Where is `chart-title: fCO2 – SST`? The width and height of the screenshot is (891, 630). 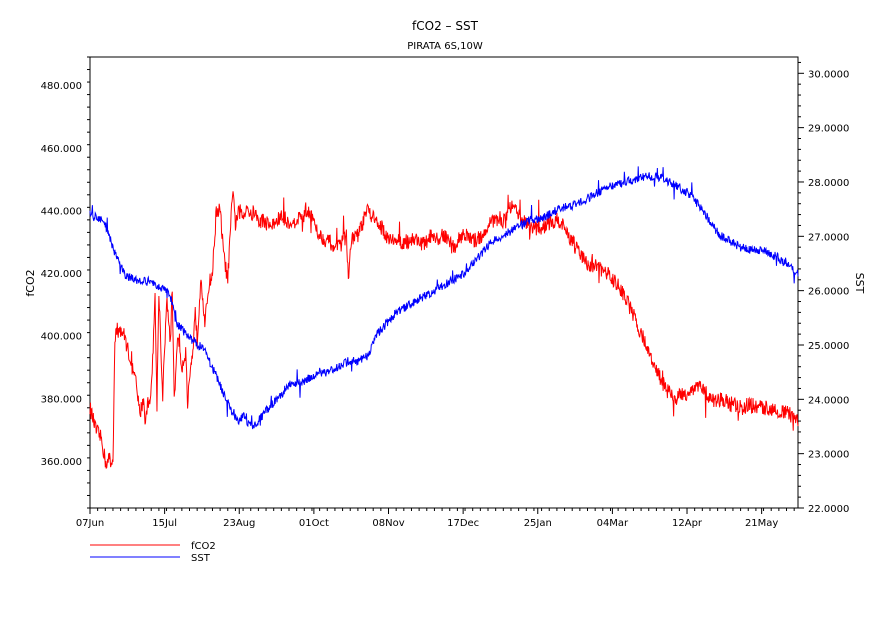 chart-title: fCO2 – SST is located at coordinates (445, 26).